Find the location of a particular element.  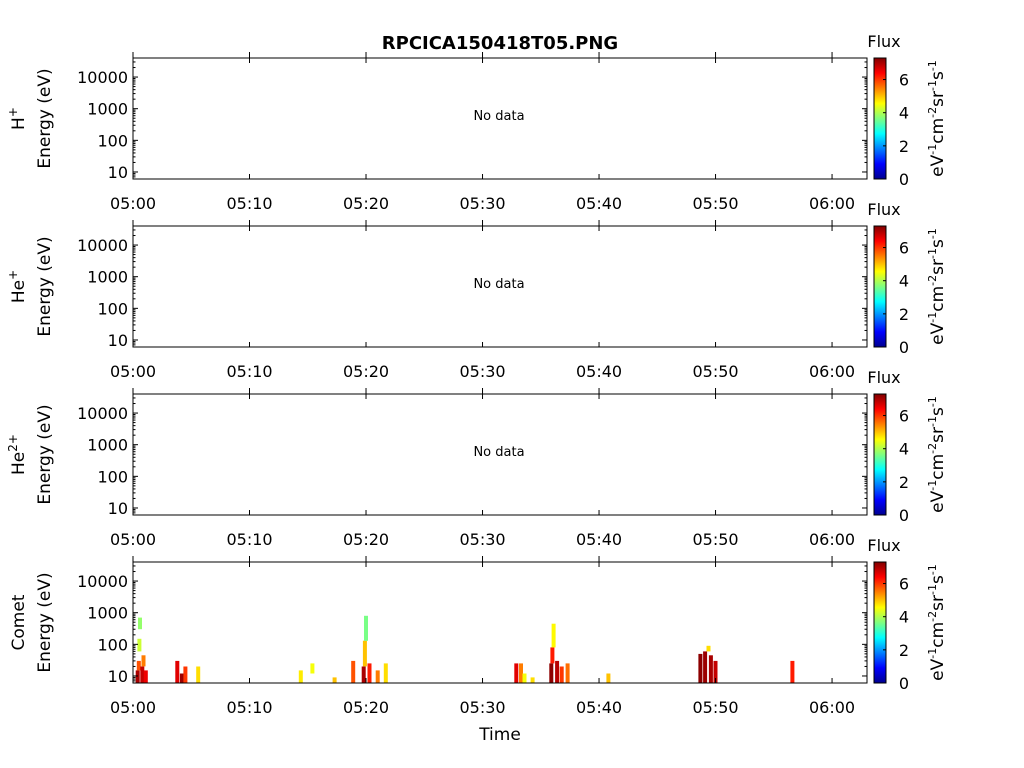

species-label: Comet is located at coordinates (19, 622).